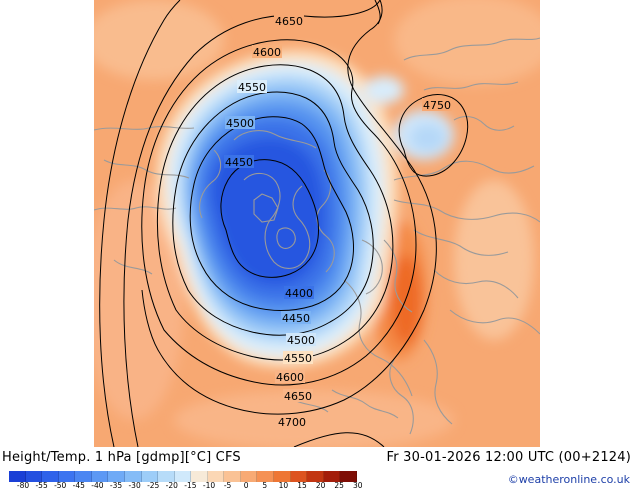 The image size is (634, 490). I want to click on colorbar-tick-label: 0, so click(246, 485).